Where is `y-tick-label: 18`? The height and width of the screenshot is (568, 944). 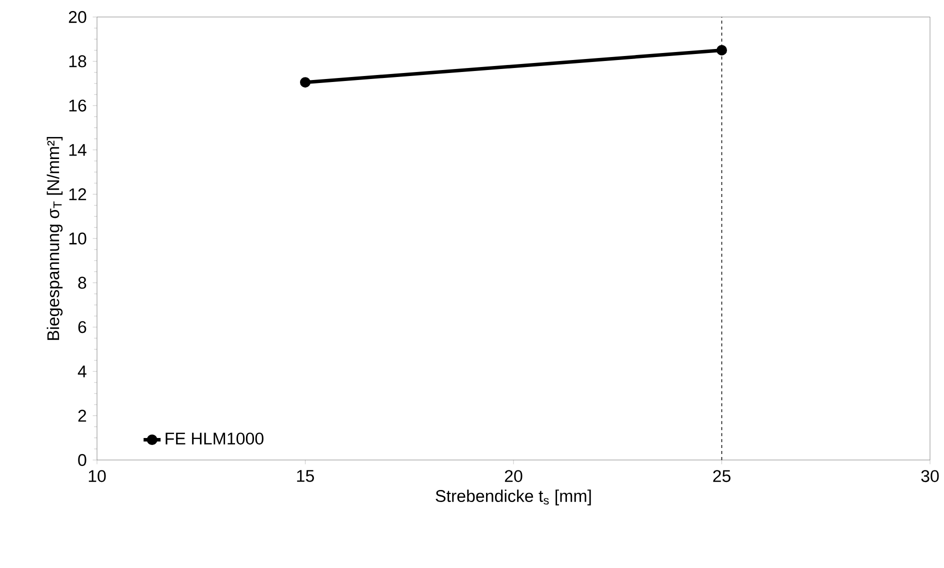 y-tick-label: 18 is located at coordinates (77, 61).